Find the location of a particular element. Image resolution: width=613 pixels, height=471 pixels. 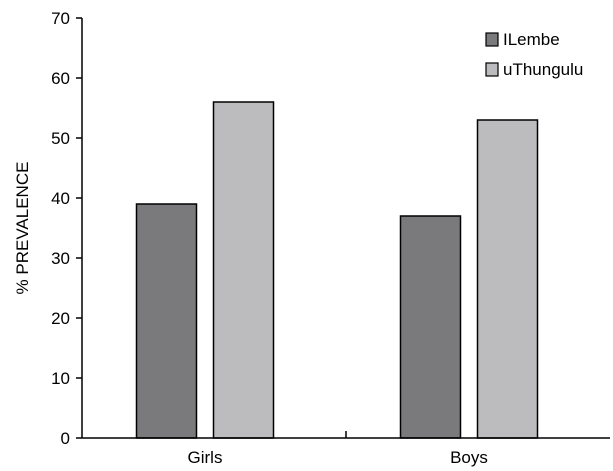

y-tick-label: 0 is located at coordinates (65, 438).